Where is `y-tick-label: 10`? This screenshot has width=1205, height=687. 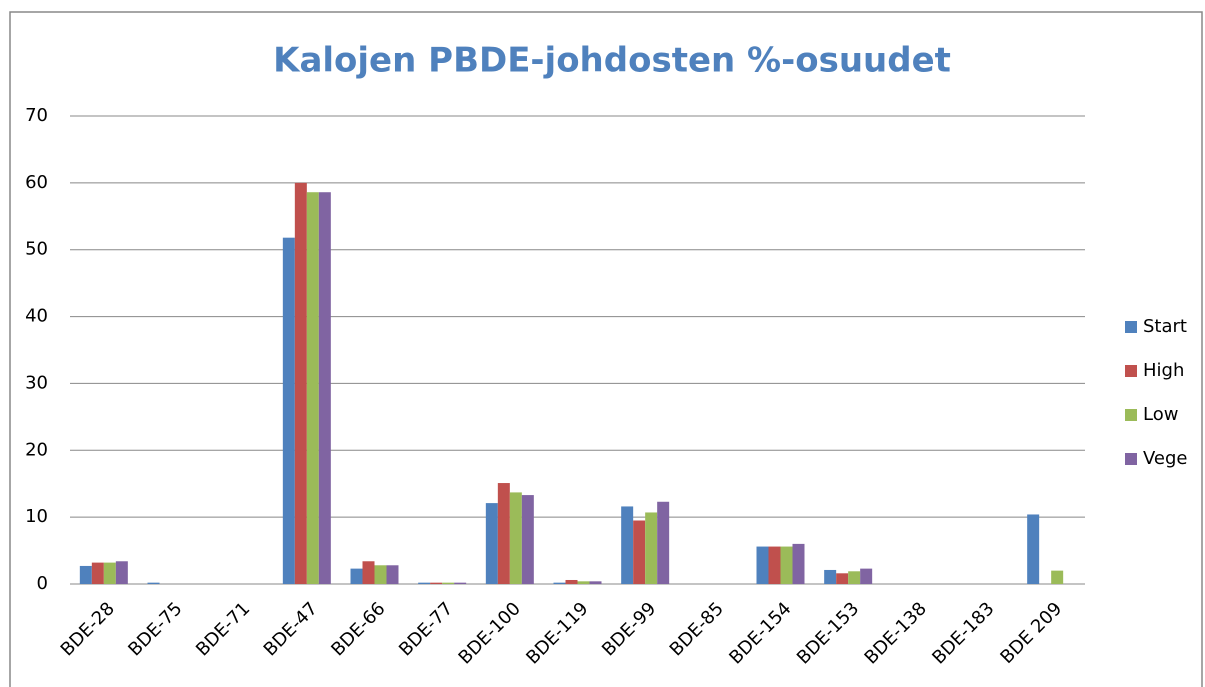
y-tick-label: 10 is located at coordinates (36, 516).